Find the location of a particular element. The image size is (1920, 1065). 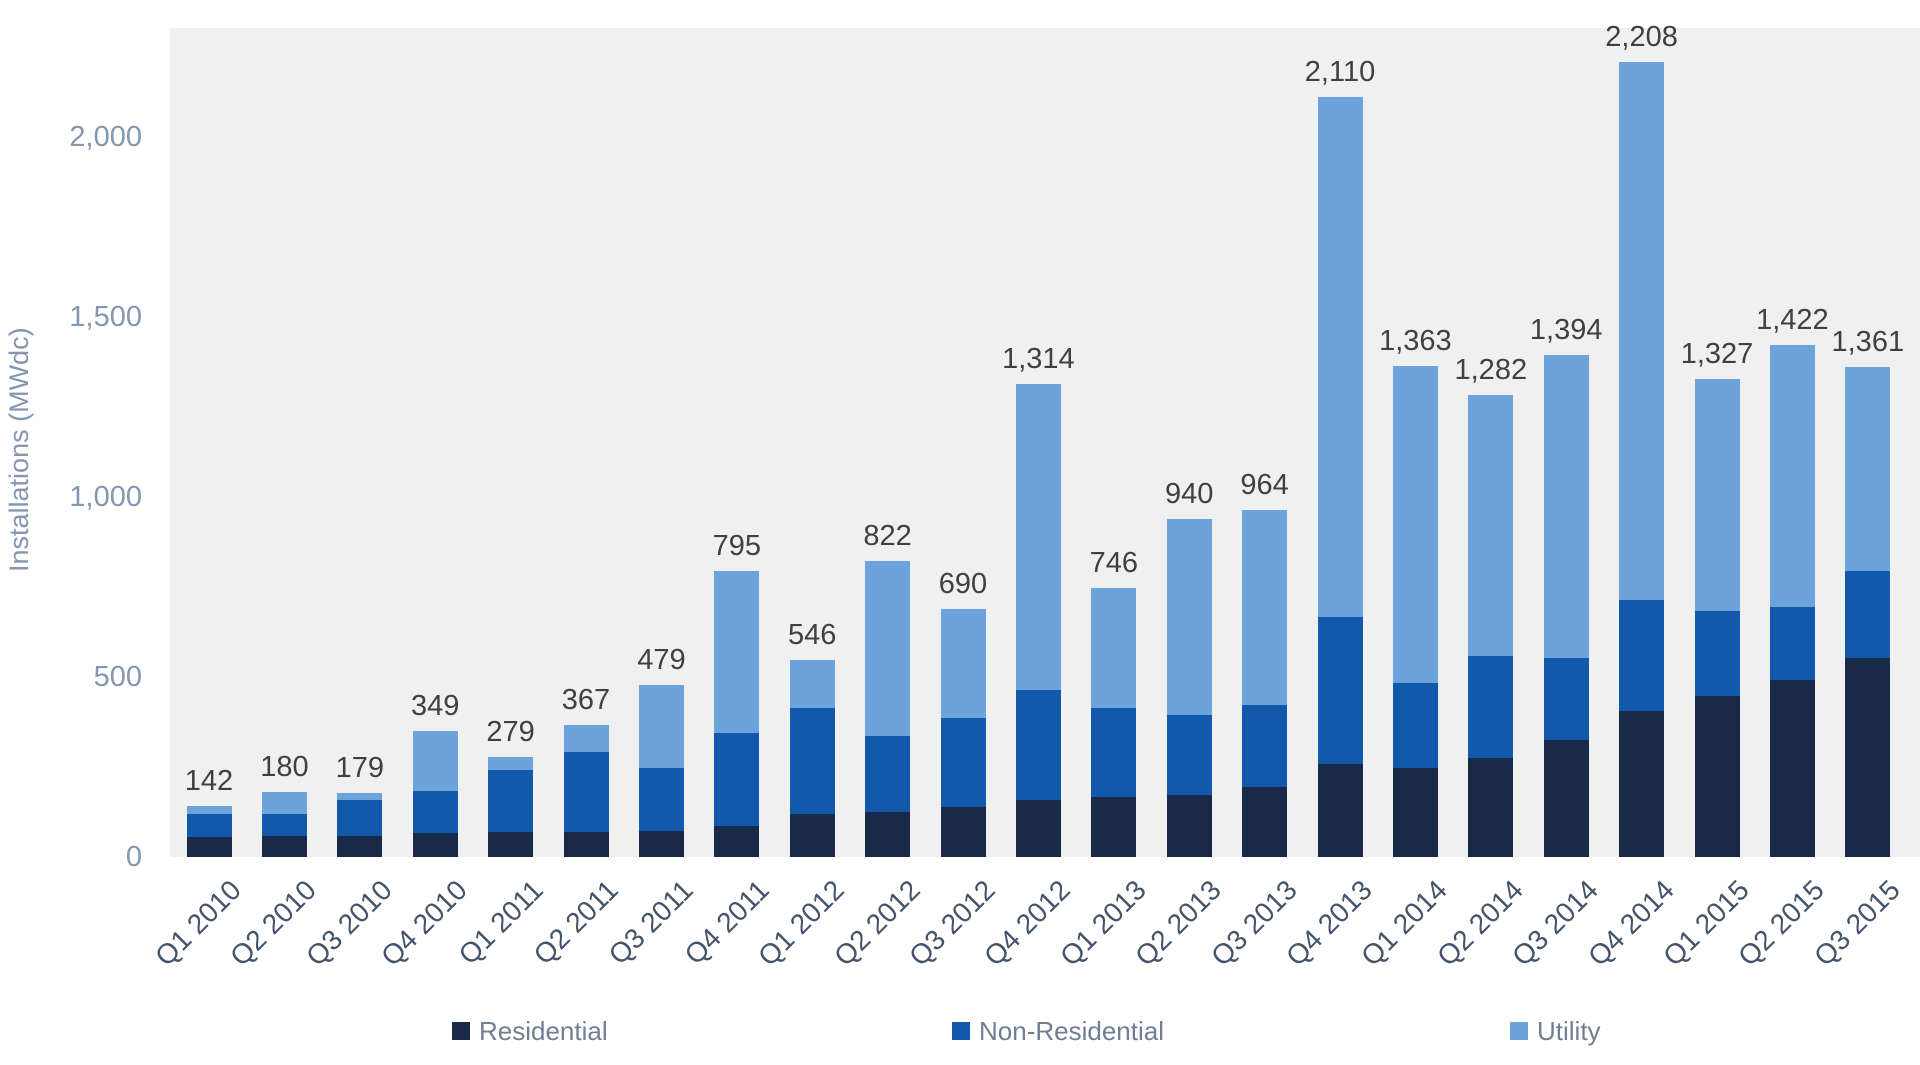

bar-total-label: 1,361 is located at coordinates (1868, 342).